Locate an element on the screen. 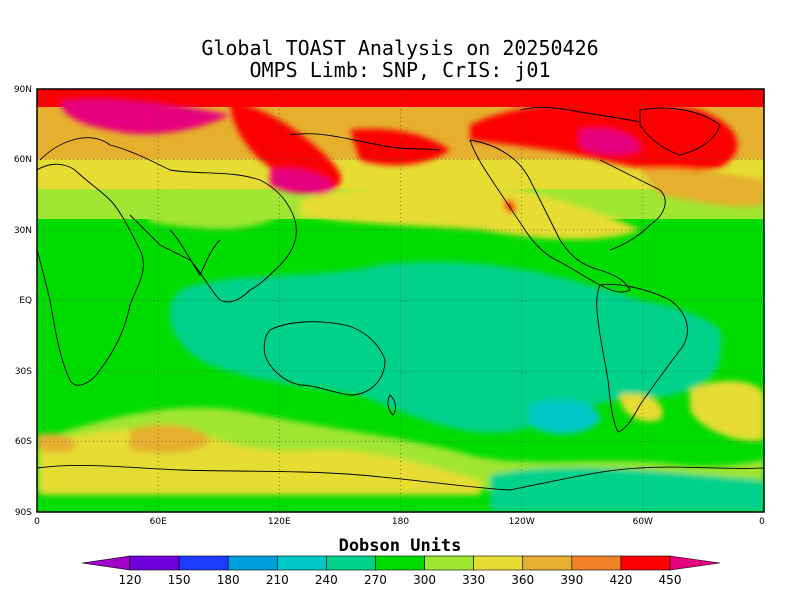 The image size is (800, 600). colorbar-level-label: 180 is located at coordinates (228, 580).